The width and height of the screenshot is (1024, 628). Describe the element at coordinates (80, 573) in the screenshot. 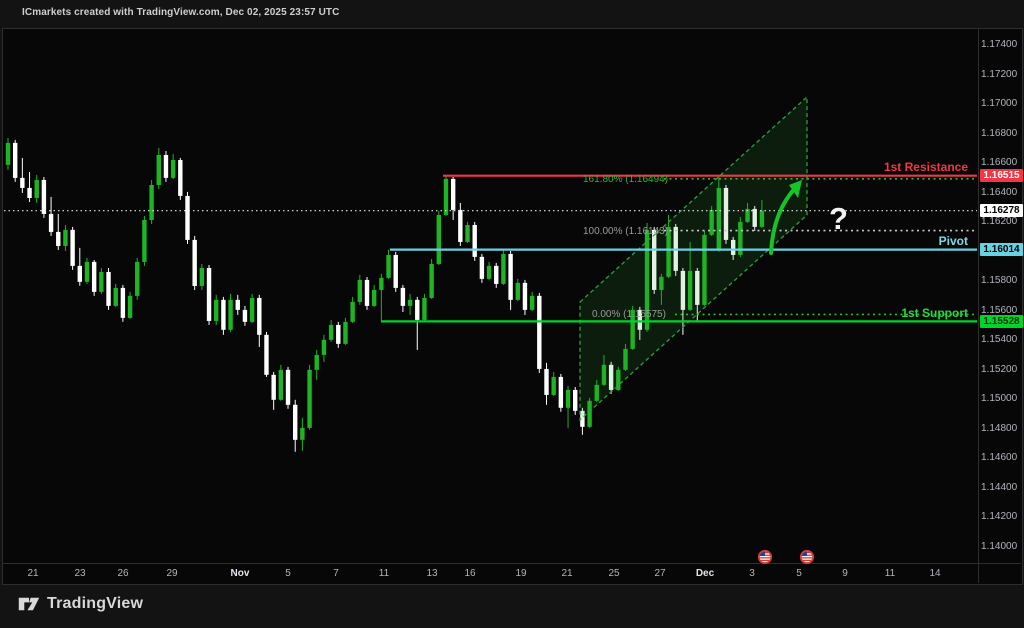

I see `time-tick: 23` at that location.